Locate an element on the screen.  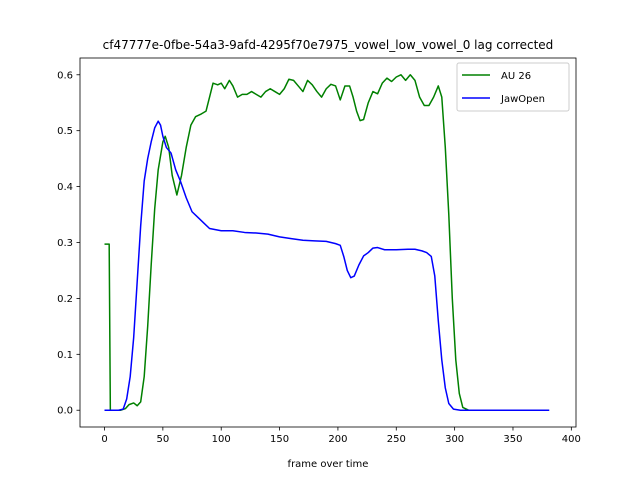
y-tick-label: 0.0 is located at coordinates (65, 411).